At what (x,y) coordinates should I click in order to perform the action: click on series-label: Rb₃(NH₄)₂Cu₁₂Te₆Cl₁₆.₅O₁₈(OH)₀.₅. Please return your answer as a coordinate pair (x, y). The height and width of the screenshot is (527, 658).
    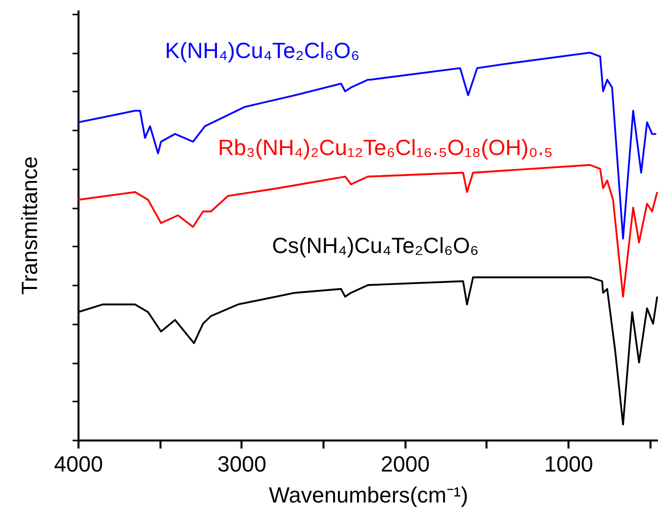
    Looking at the image, I should click on (385, 147).